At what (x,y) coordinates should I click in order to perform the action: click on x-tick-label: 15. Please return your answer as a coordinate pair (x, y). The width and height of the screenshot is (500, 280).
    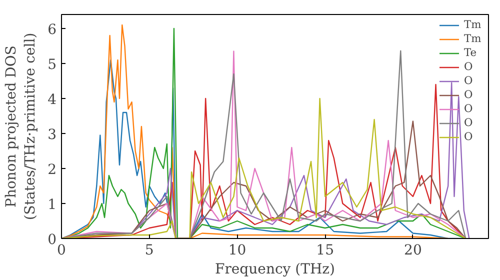
    Looking at the image, I should click on (325, 250).